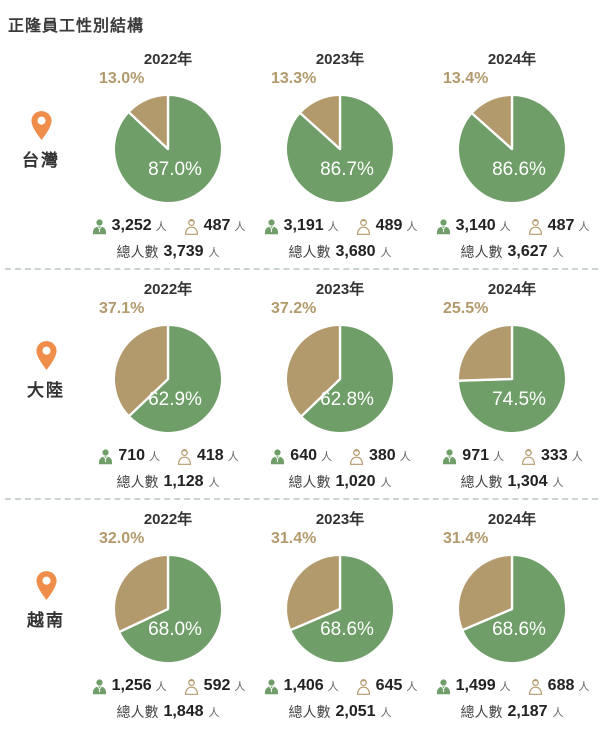 The height and width of the screenshot is (739, 603). I want to click on pie-area: 13.3% 86.7%, so click(340, 142).